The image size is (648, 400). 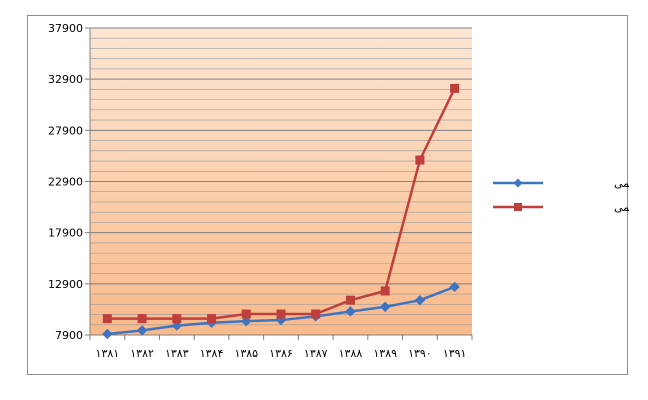 What do you see at coordinates (621, 183) in the screenshot?
I see `legend-label: نرخ ارز رسمی` at bounding box center [621, 183].